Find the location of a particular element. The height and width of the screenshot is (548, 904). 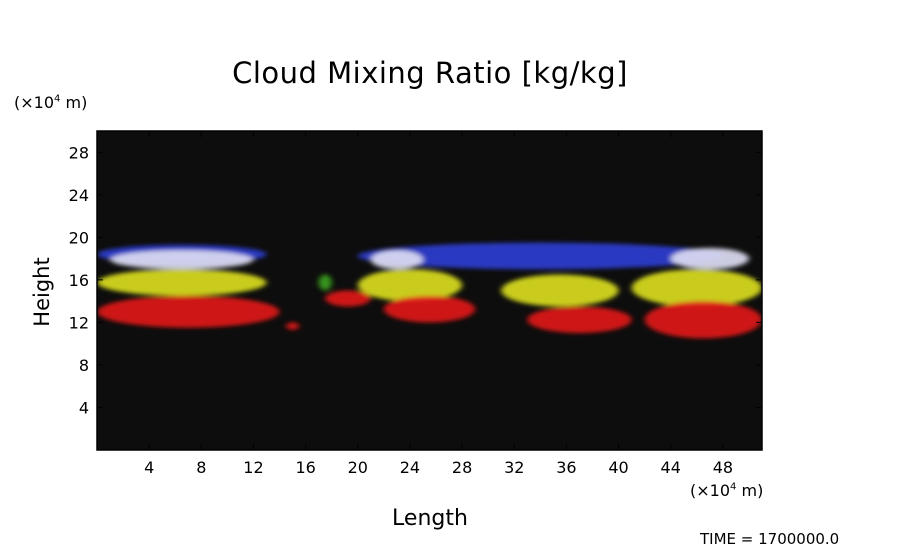

x-tick-label: 32 is located at coordinates (514, 467).